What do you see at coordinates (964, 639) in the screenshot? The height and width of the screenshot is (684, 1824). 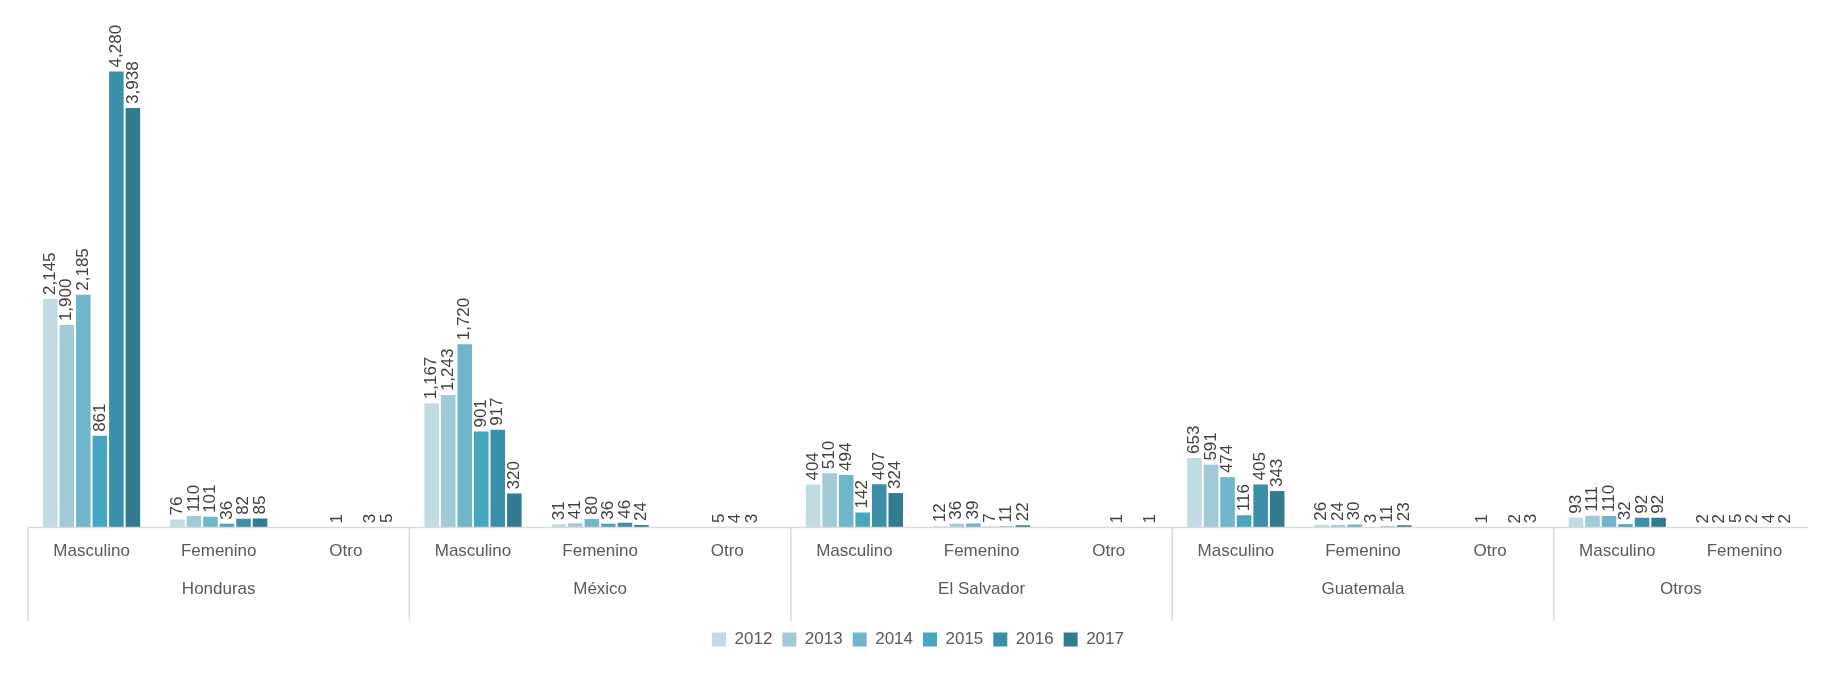 I see `legend-label: 2015` at bounding box center [964, 639].